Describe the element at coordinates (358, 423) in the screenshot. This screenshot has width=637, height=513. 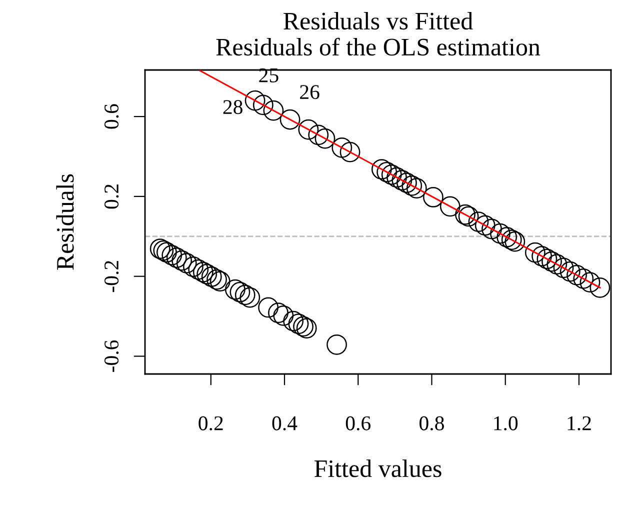
I see `x-tick-label: 0.6` at that location.